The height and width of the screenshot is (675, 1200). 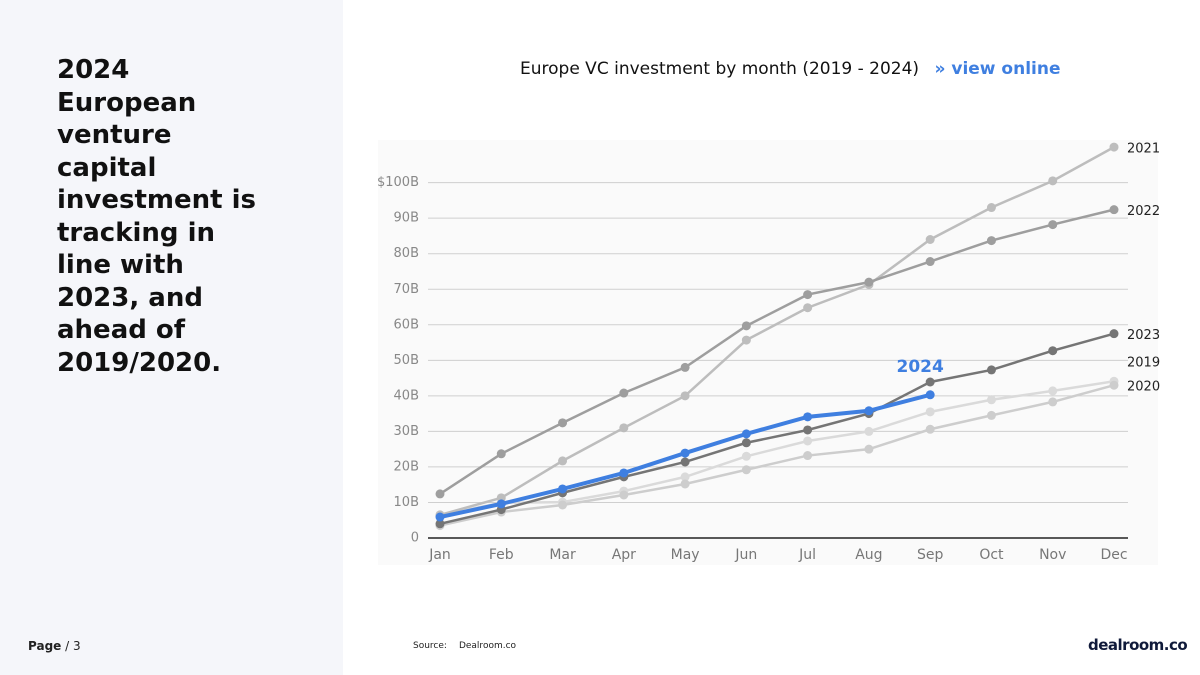 I want to click on source-label: Source:, so click(x=430, y=646).